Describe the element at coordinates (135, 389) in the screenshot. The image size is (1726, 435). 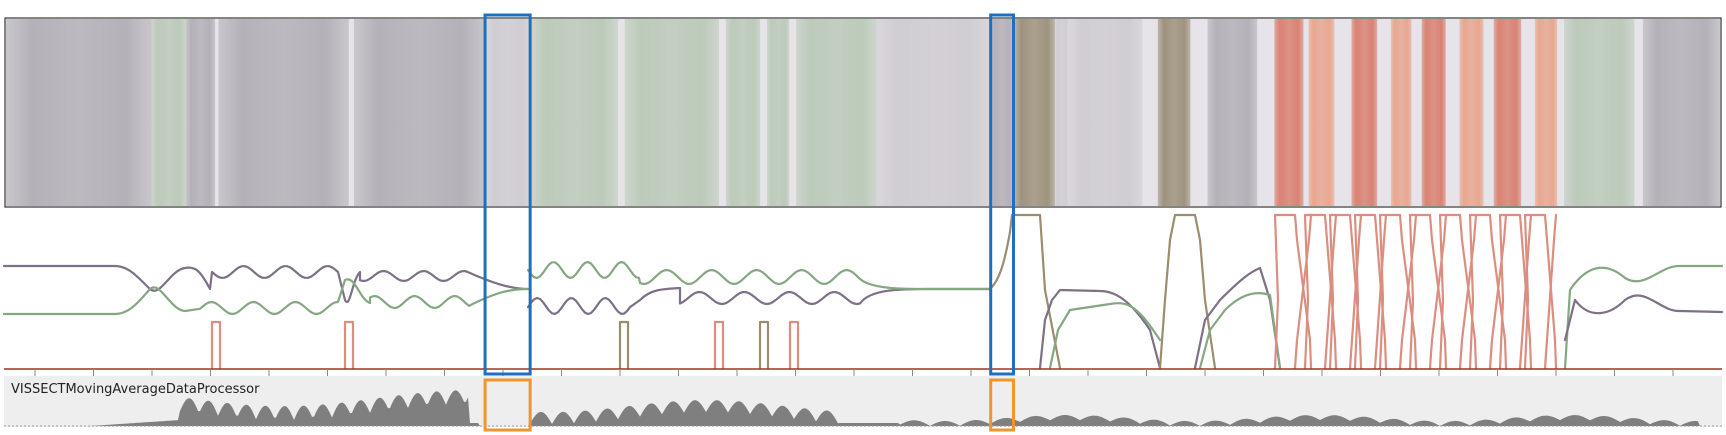
I see `processor-name: VISSECTMovingAverageDataProcessor` at that location.